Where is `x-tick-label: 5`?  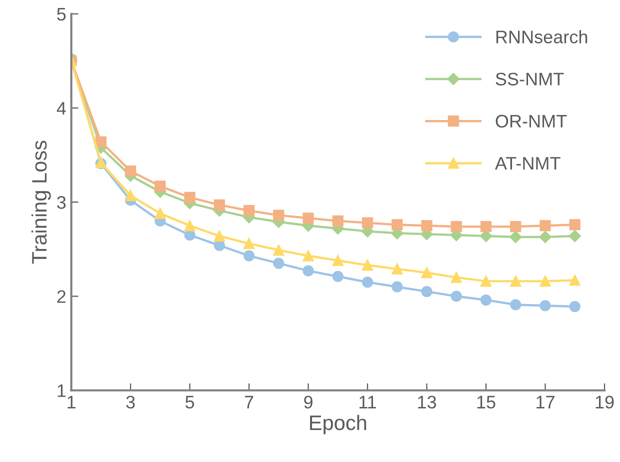
x-tick-label: 5 is located at coordinates (189, 402).